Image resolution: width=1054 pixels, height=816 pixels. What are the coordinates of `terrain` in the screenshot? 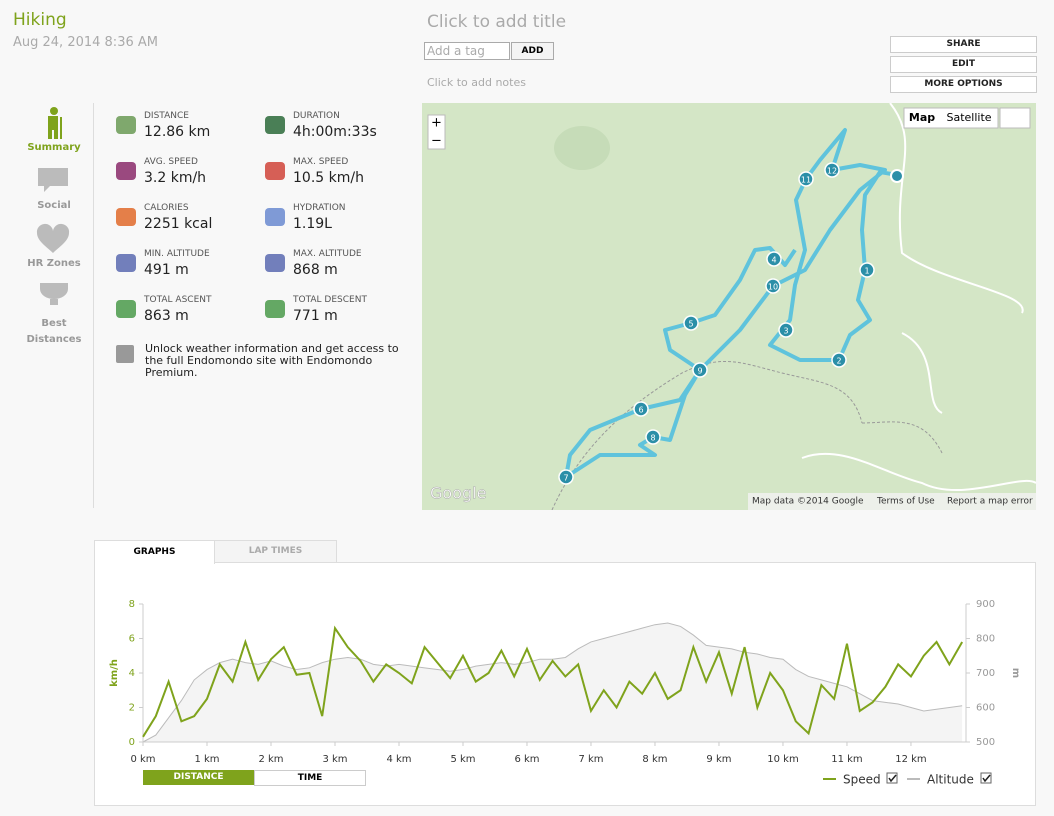 It's located at (582, 148).